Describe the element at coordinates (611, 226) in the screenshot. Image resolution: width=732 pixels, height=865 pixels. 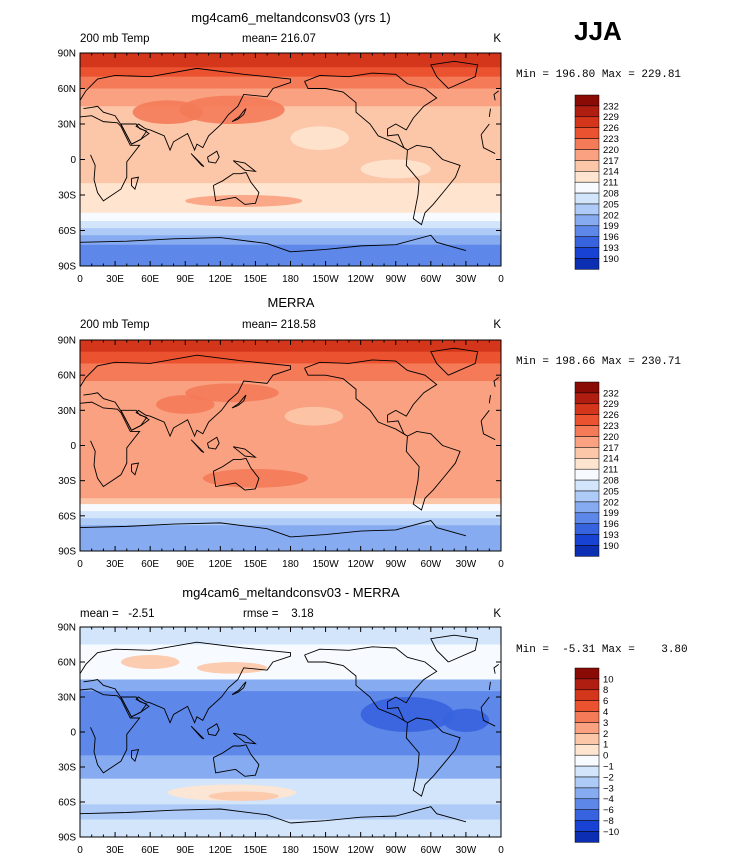
I see `colorbar-label: 199` at that location.